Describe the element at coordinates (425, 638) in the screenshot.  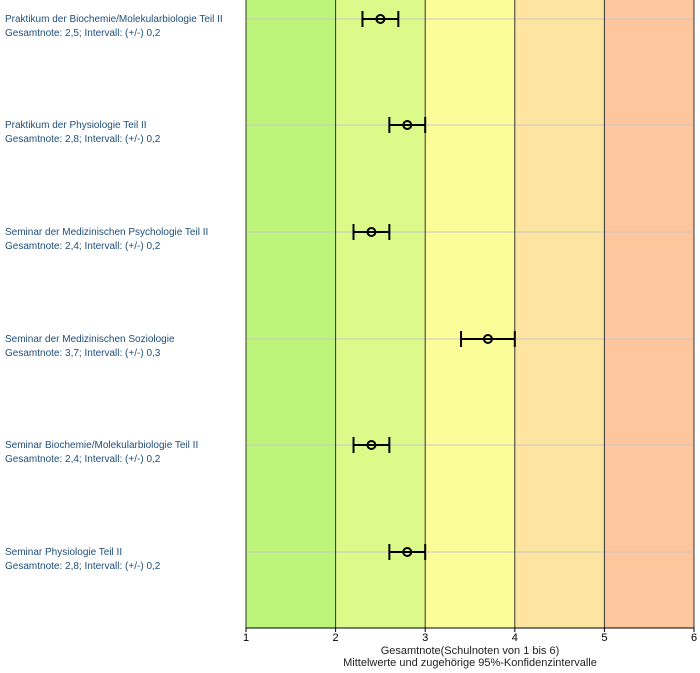
I see `x-tick-label-3: 3` at that location.